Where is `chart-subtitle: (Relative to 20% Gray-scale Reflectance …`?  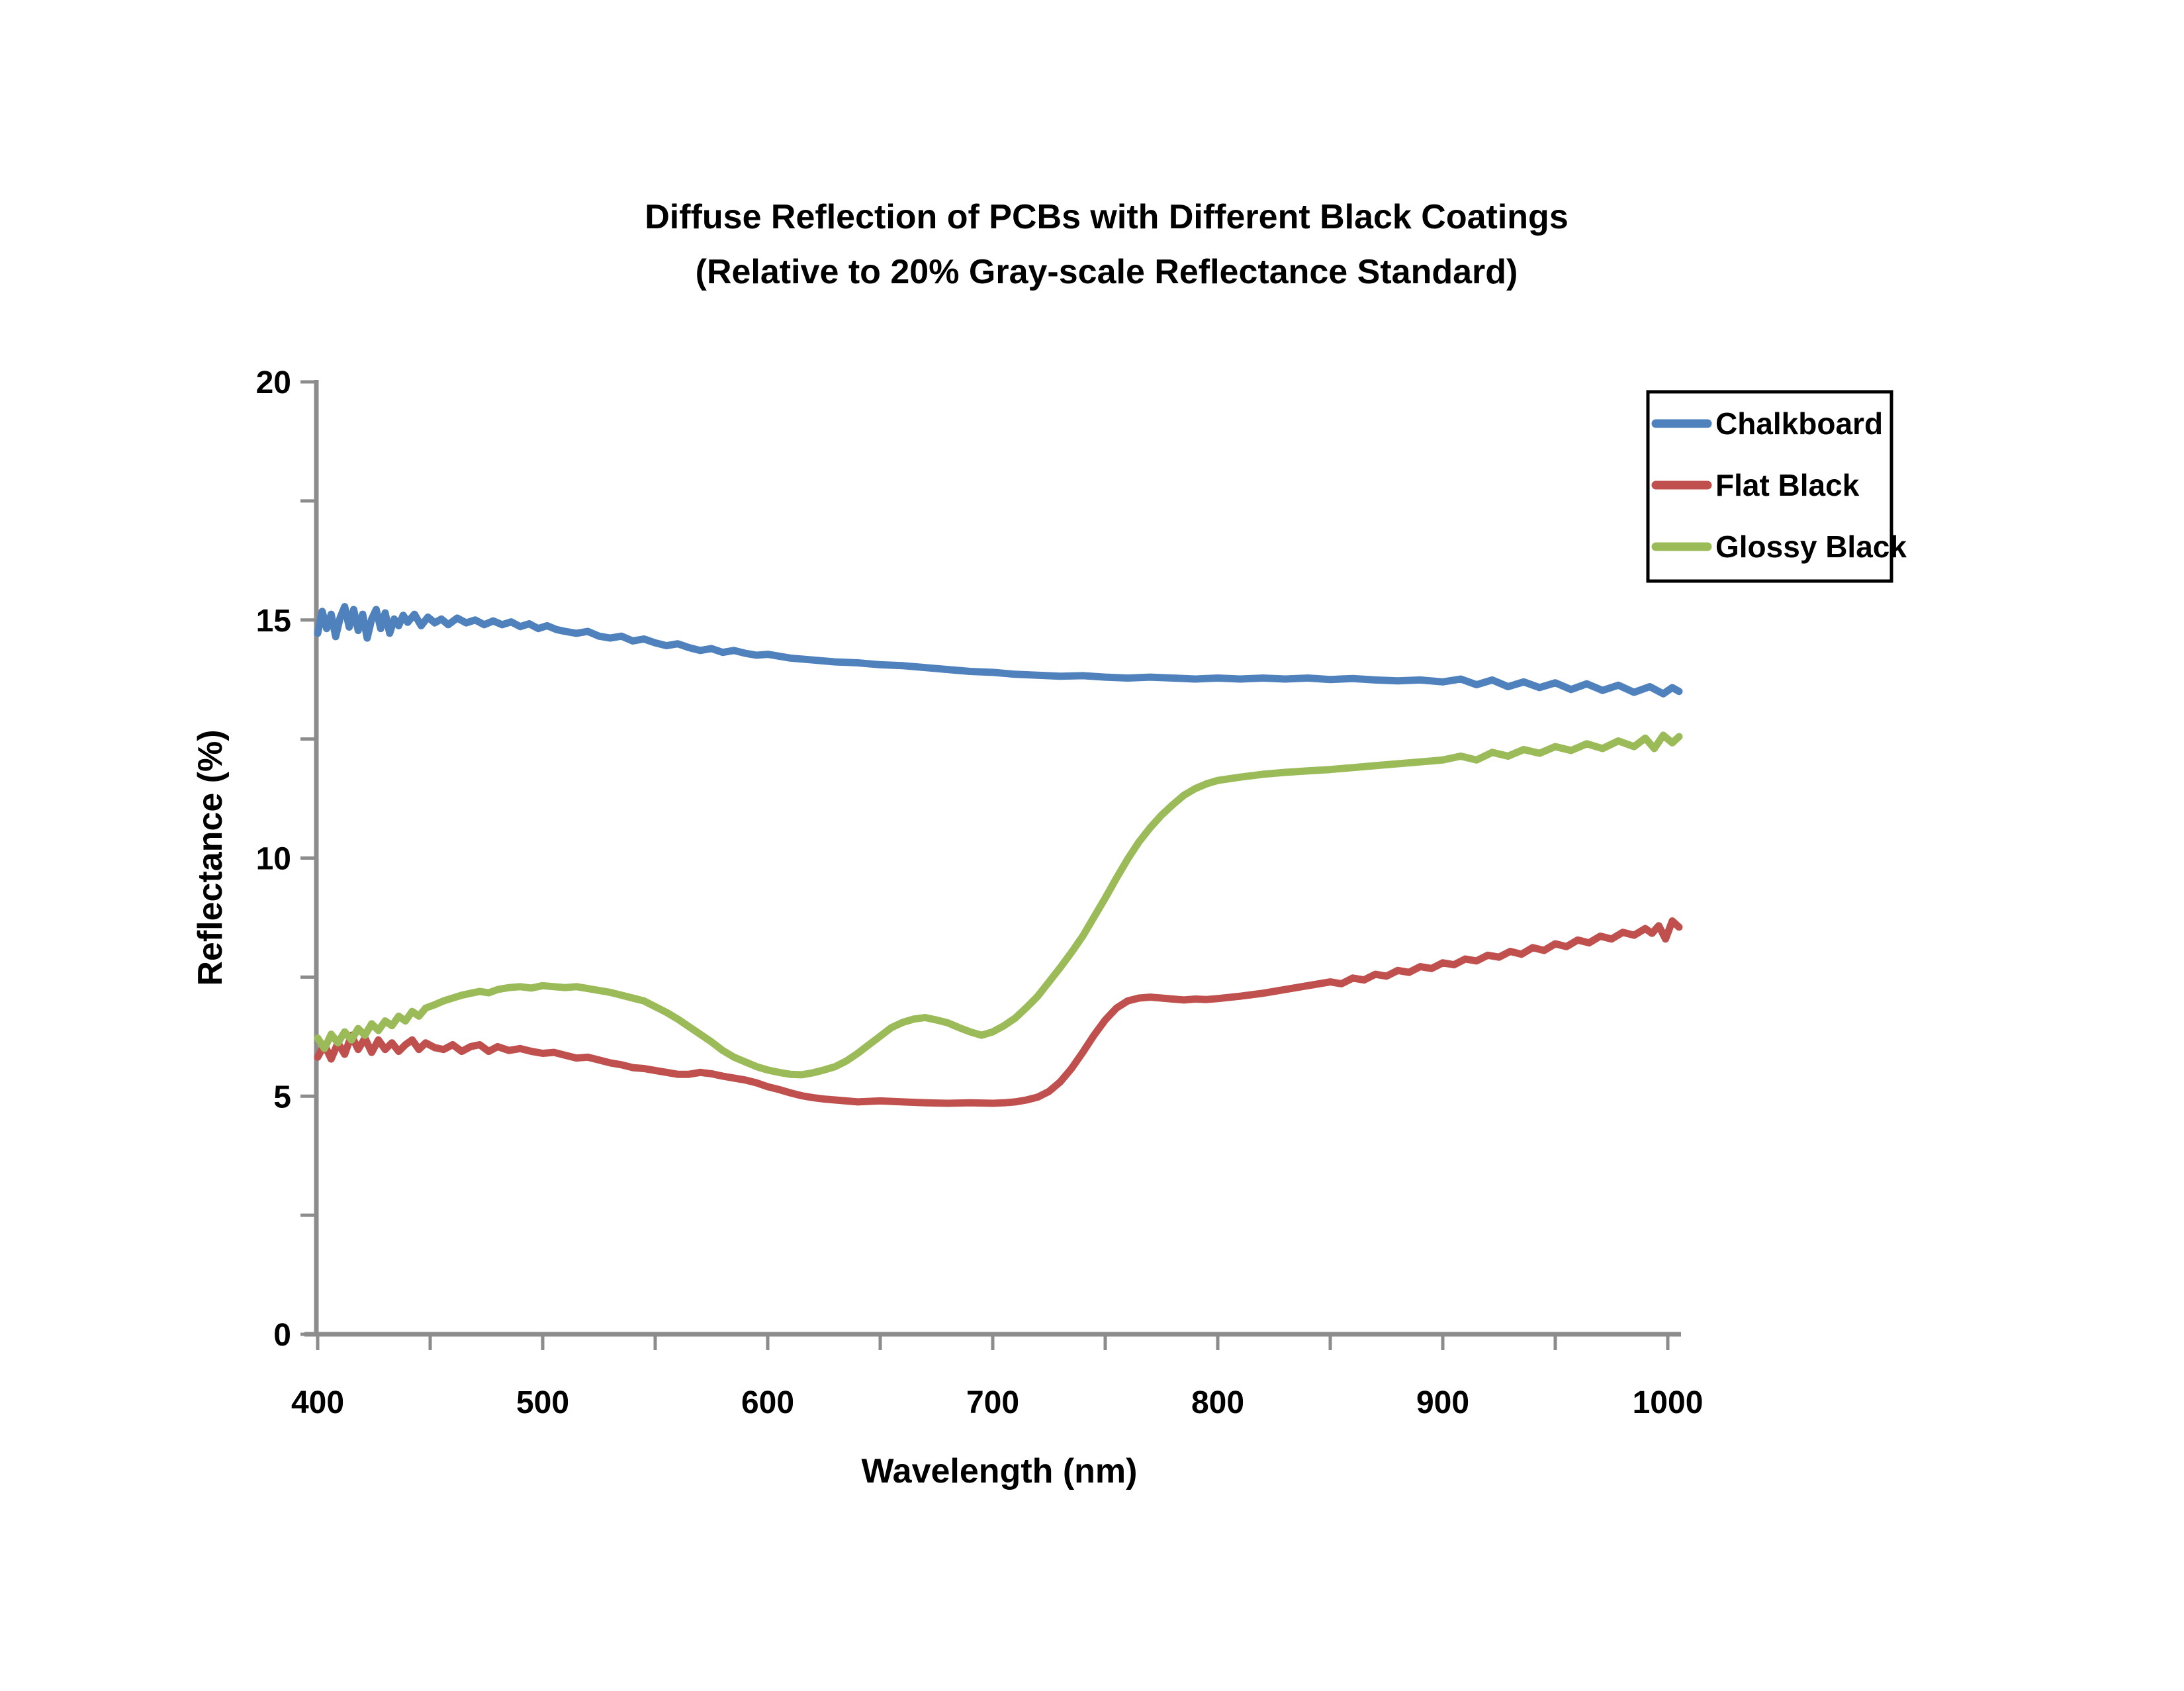 chart-subtitle: (Relative to 20% Gray-scale Reflectance … is located at coordinates (1107, 272).